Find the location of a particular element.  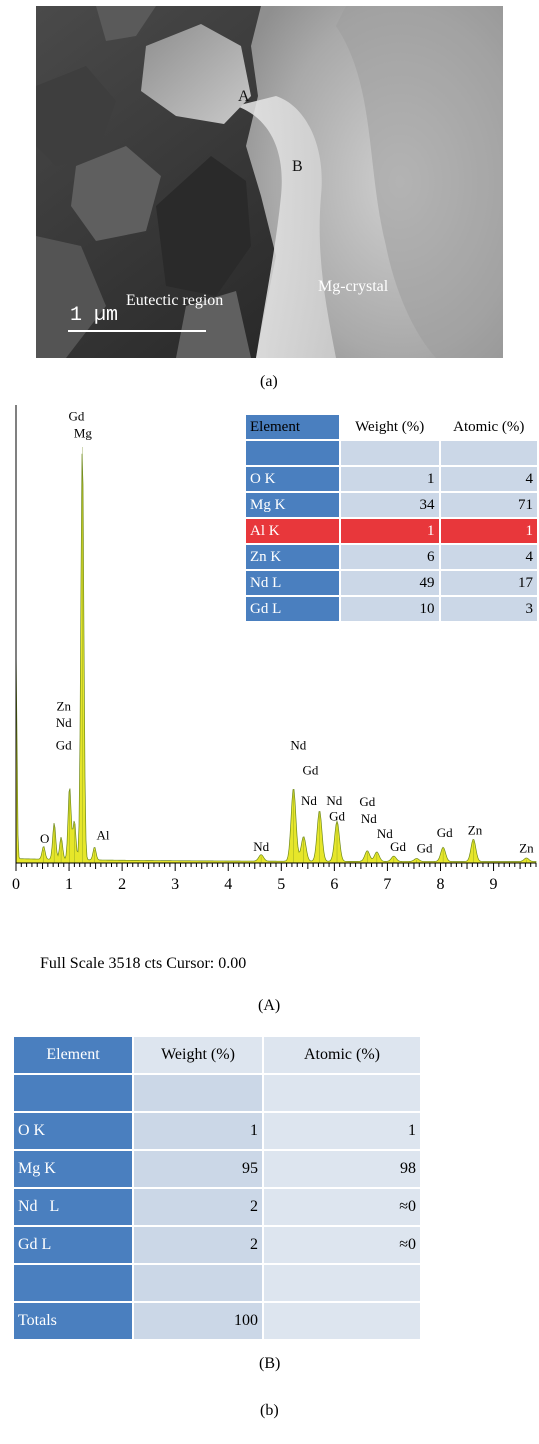

peak-annotation: Mg is located at coordinates (83, 432).